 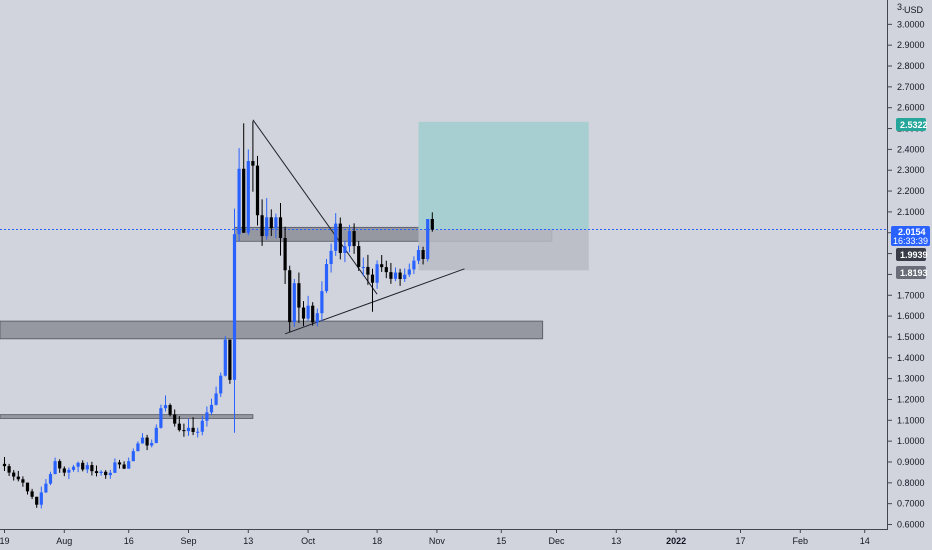 I want to click on time-axis: 19 Aug 16 Sep 13 Oct 18 Nov 15 Dec 13 2022 17 Feb 14, so click(x=435, y=537).